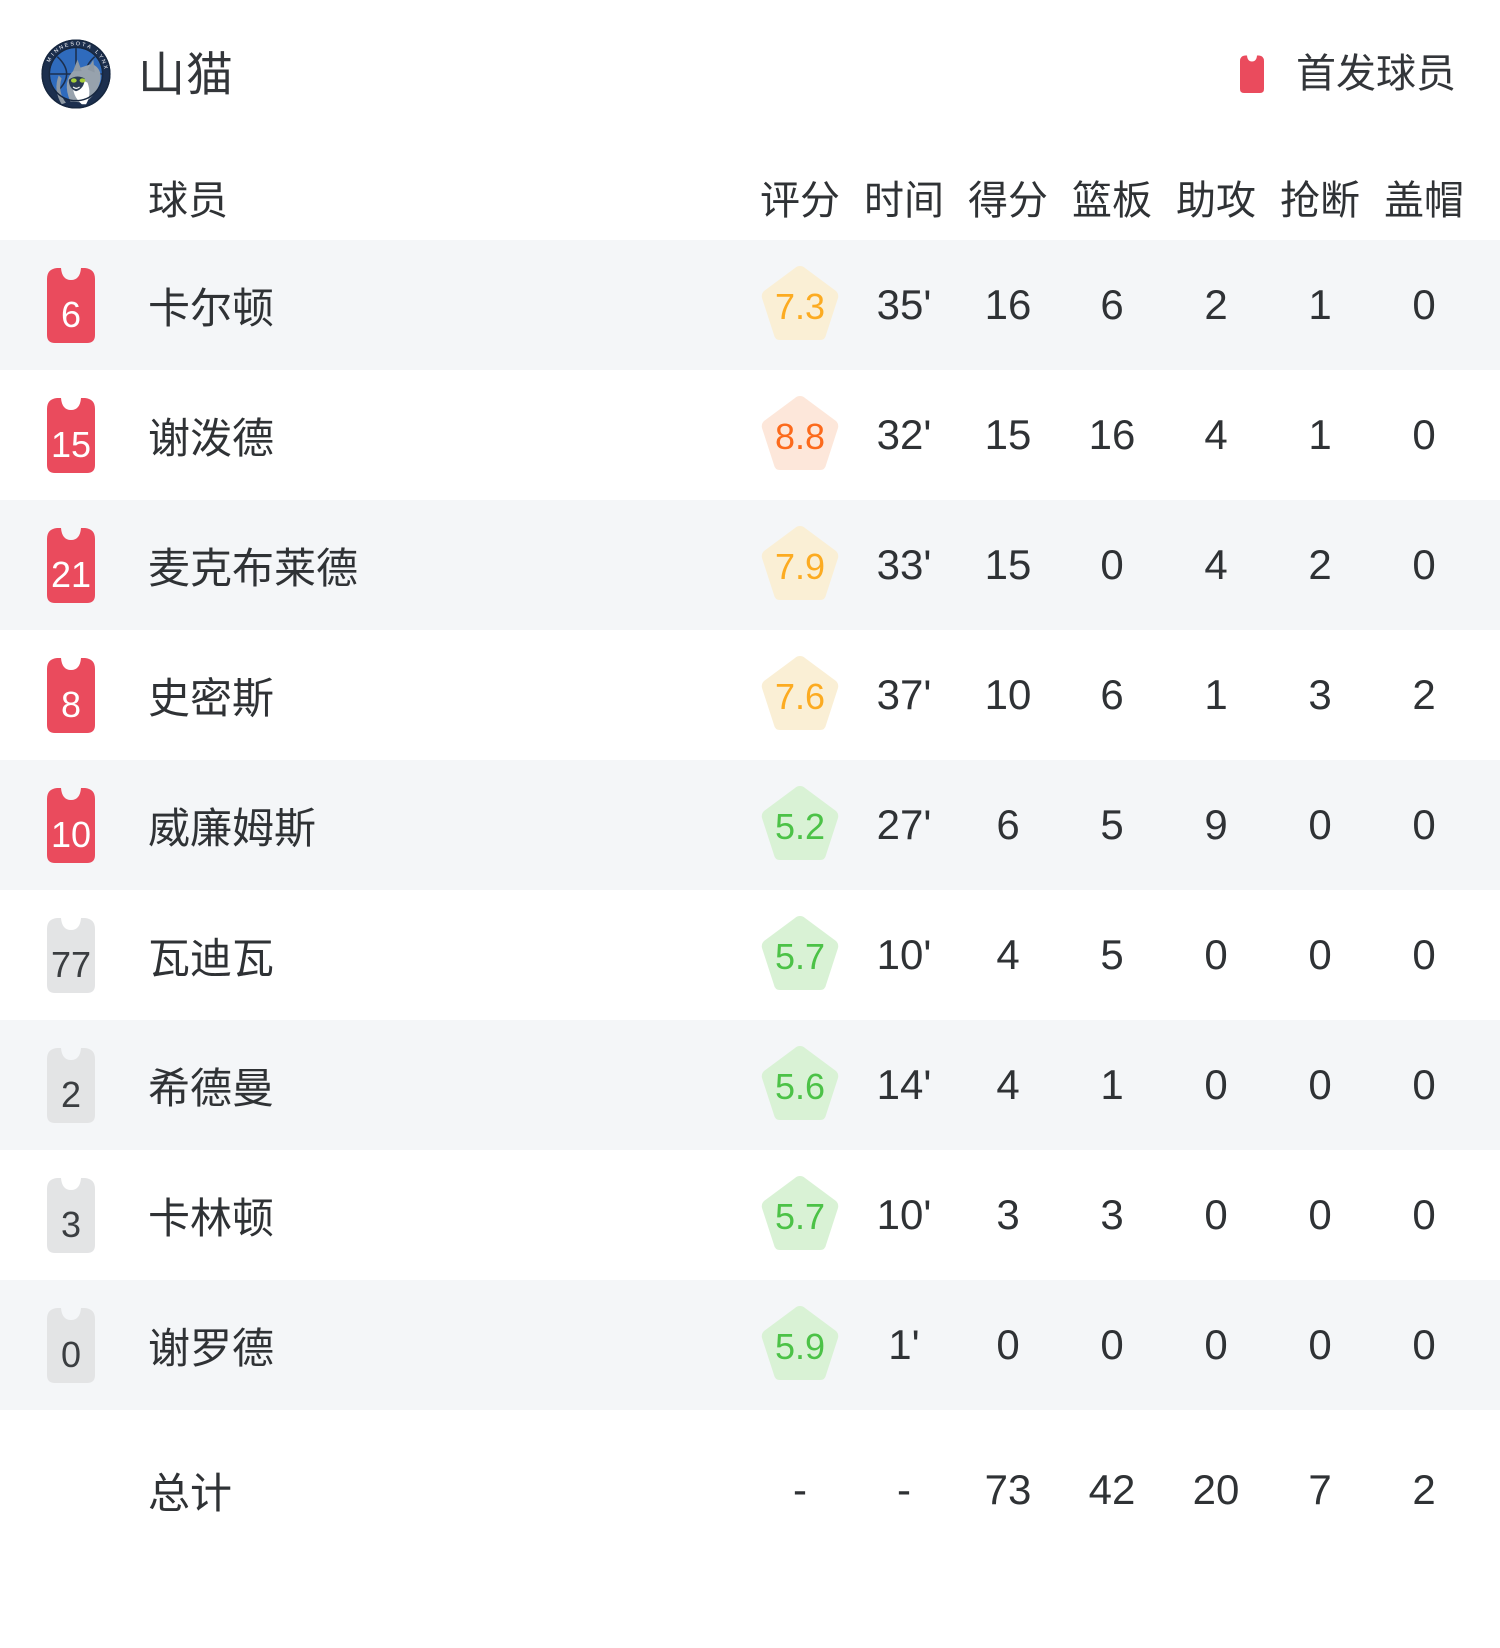  What do you see at coordinates (800, 566) in the screenshot?
I see `rating-value: 7.9` at bounding box center [800, 566].